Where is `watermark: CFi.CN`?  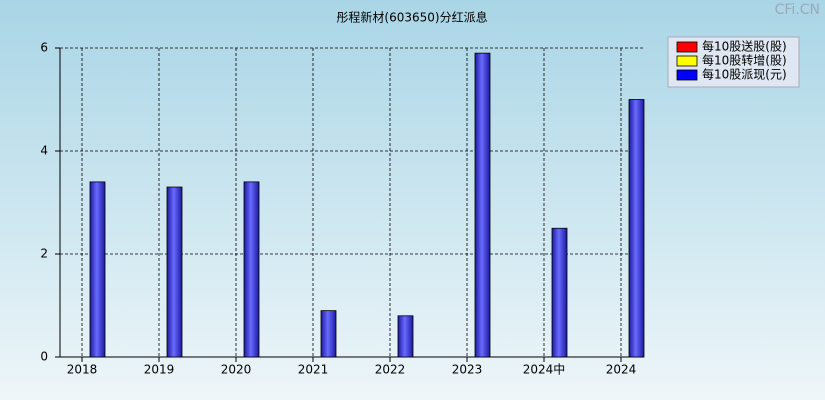
watermark: CFi.CN is located at coordinates (797, 10).